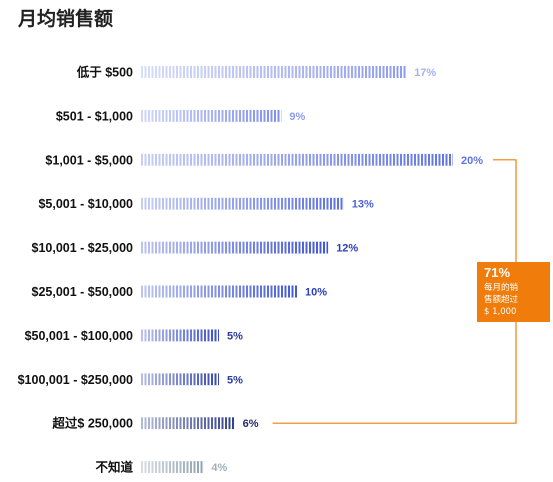  Describe the element at coordinates (219, 468) in the screenshot. I see `value-label: 4%` at that location.